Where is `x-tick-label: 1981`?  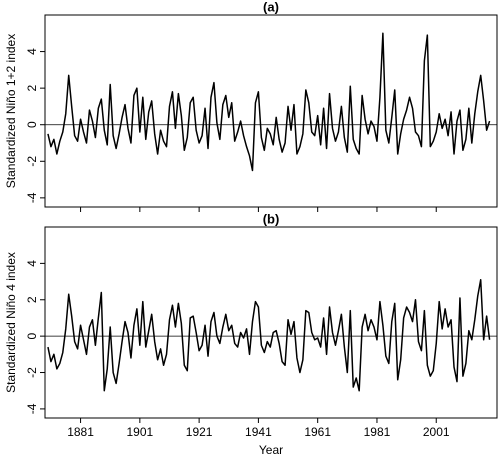 x-tick-label: 1981 is located at coordinates (377, 432).